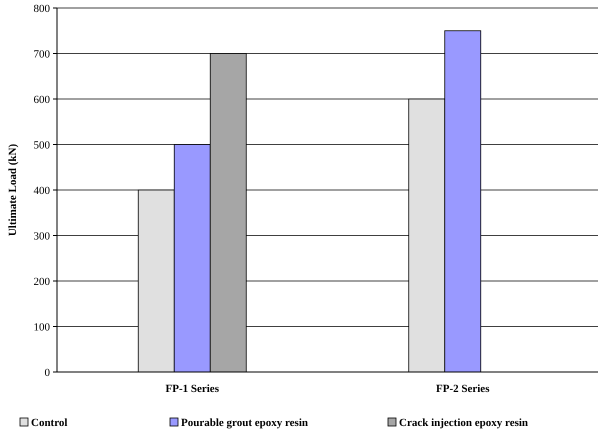 The width and height of the screenshot is (604, 443). I want to click on x-tick-label: FP-1 Series, so click(193, 389).